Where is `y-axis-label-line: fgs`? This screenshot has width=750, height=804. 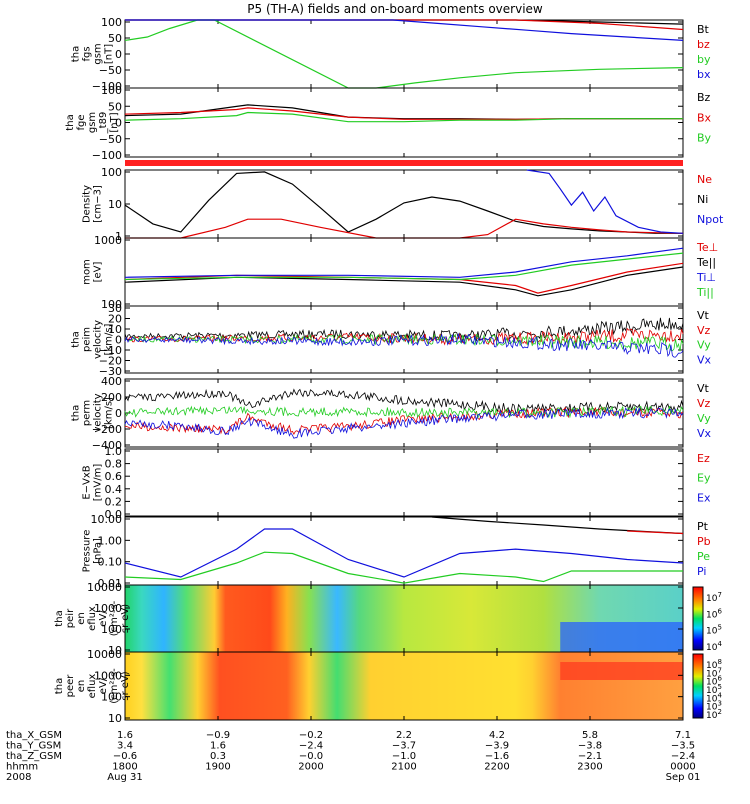 y-axis-label-line: fgs is located at coordinates (87, 53).